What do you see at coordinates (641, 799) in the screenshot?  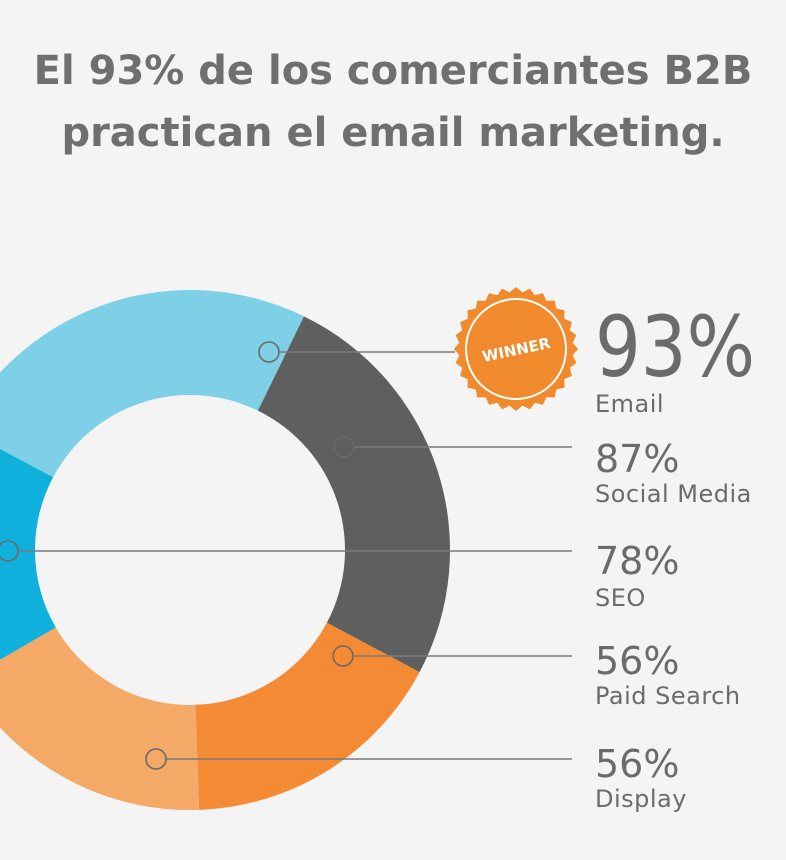 I see `category-label-display: Display` at bounding box center [641, 799].